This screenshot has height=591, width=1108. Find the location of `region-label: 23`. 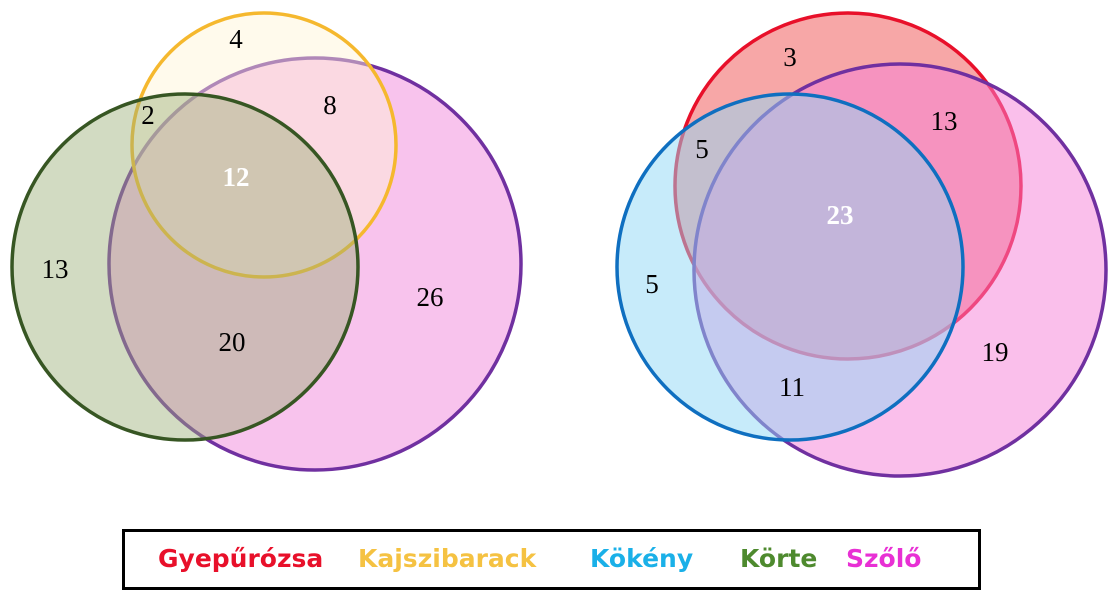

region-label: 23 is located at coordinates (840, 215).